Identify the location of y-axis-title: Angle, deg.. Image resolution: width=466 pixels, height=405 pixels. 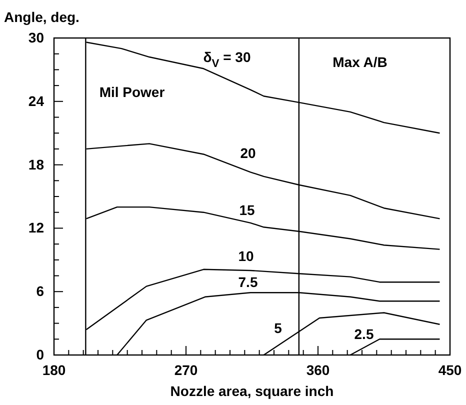
(42, 17).